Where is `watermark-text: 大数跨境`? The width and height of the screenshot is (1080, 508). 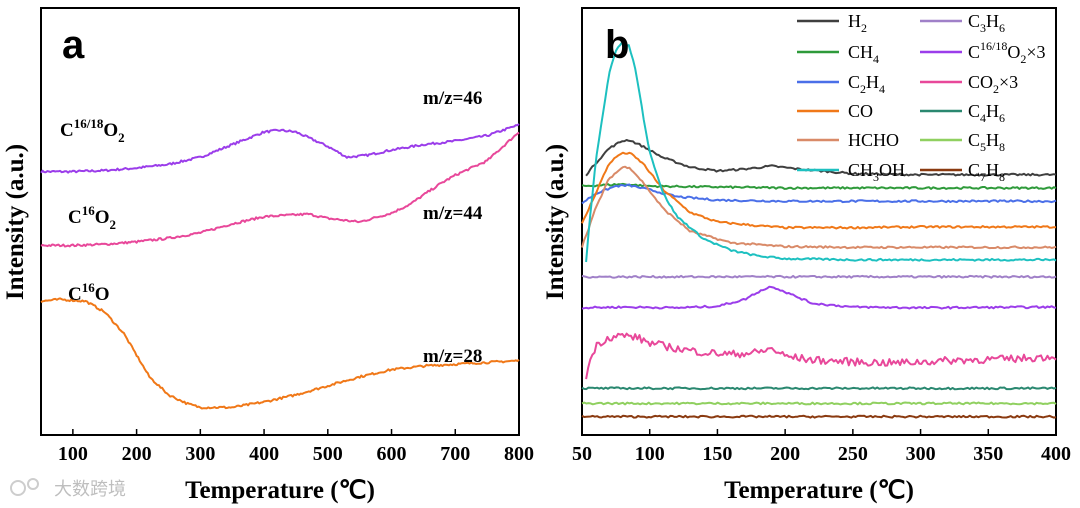
watermark-text: 大数跨境 is located at coordinates (90, 489).